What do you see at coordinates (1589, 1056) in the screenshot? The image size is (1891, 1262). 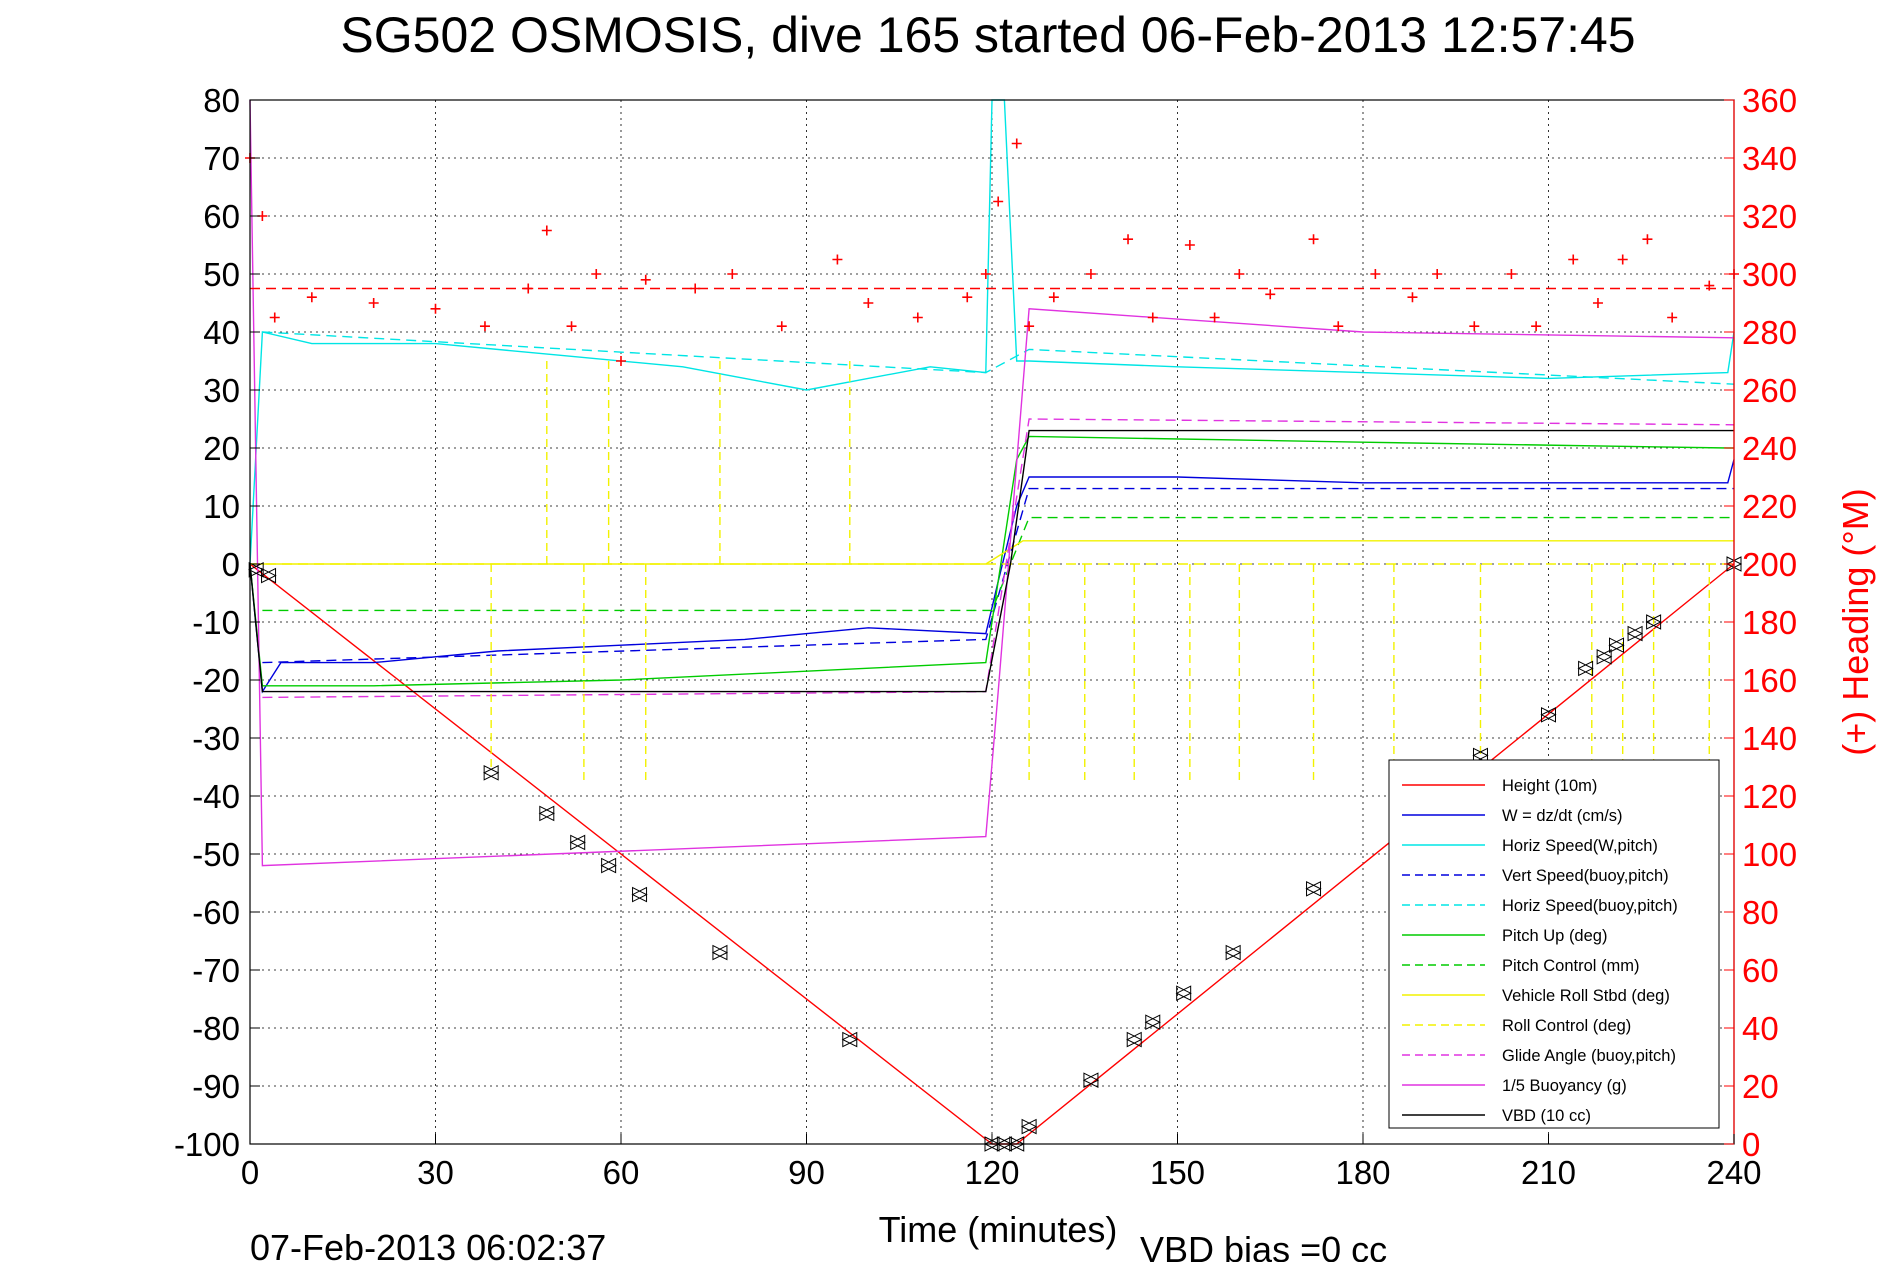 I see `legend-entry: Glide Angle (buoy,pitch)` at bounding box center [1589, 1056].